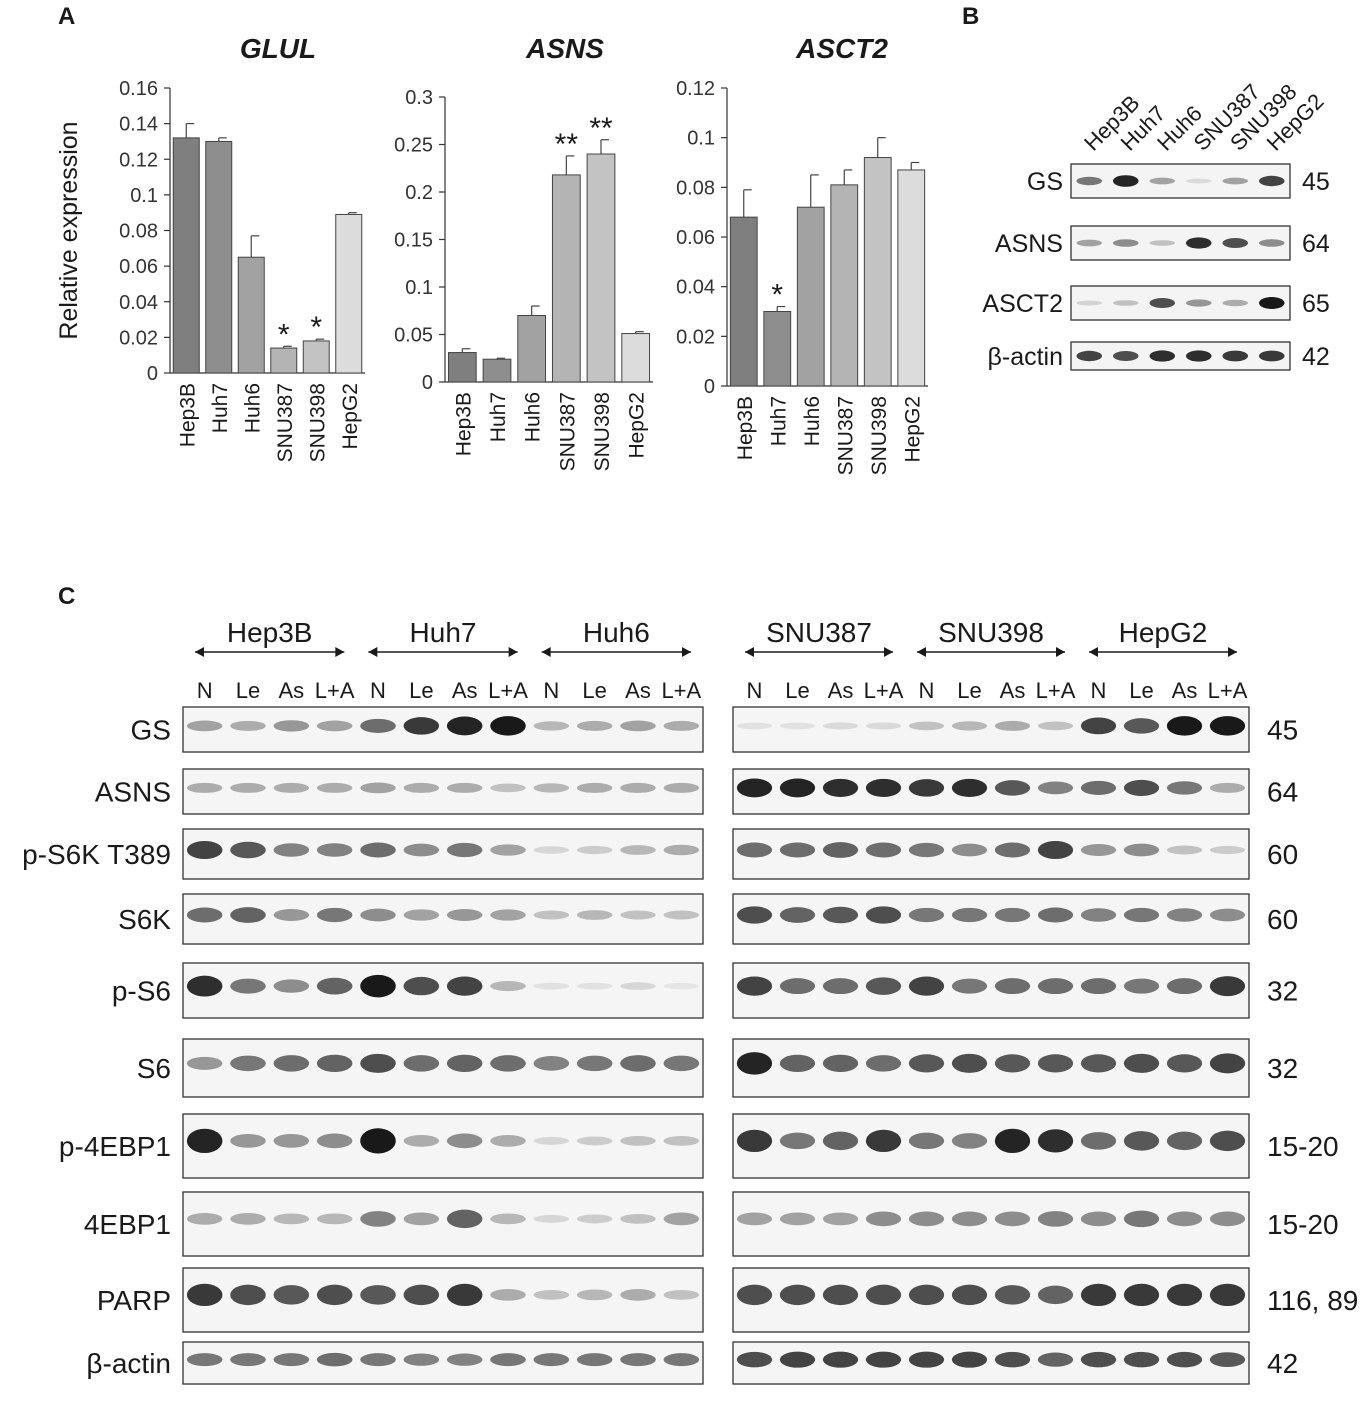 Image resolution: width=1361 pixels, height=1401 pixels. What do you see at coordinates (285, 422) in the screenshot?
I see `x-tick-label: SNU387` at bounding box center [285, 422].